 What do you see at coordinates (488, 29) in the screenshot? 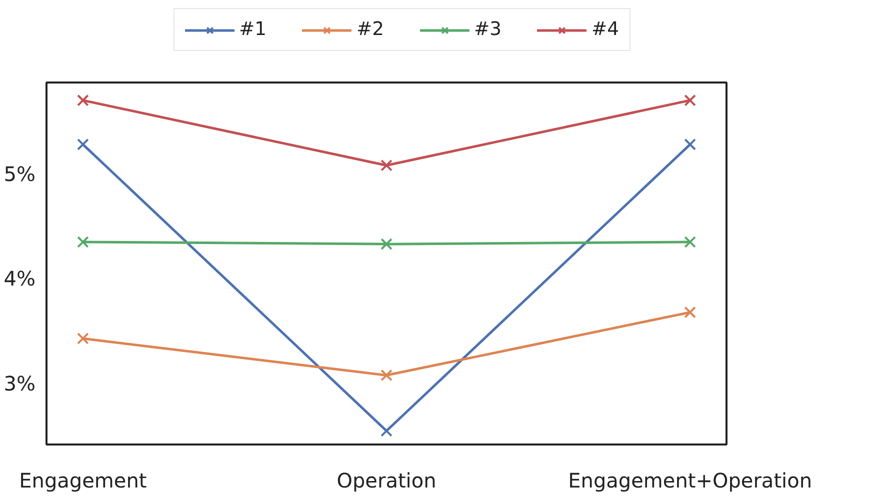
I see `legend-label: #3` at bounding box center [488, 29].